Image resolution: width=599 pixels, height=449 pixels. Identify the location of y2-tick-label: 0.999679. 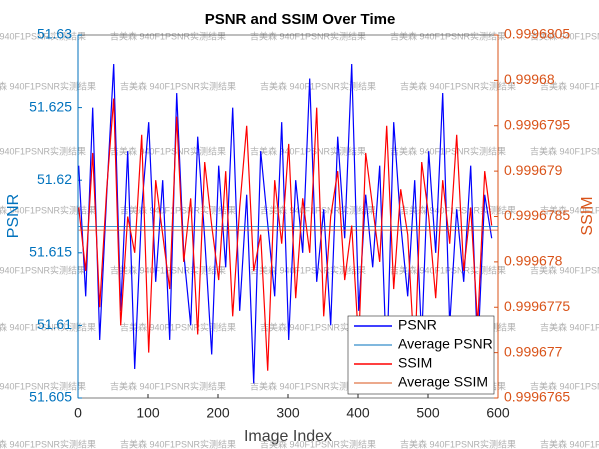
(533, 170).